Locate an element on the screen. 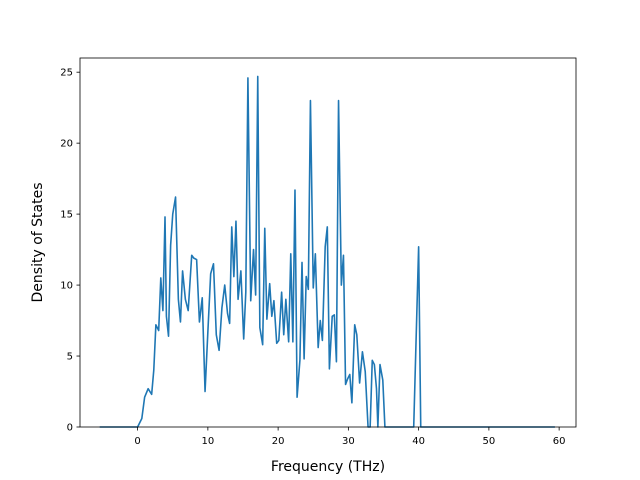  x-tick-label: 10 is located at coordinates (207, 441).